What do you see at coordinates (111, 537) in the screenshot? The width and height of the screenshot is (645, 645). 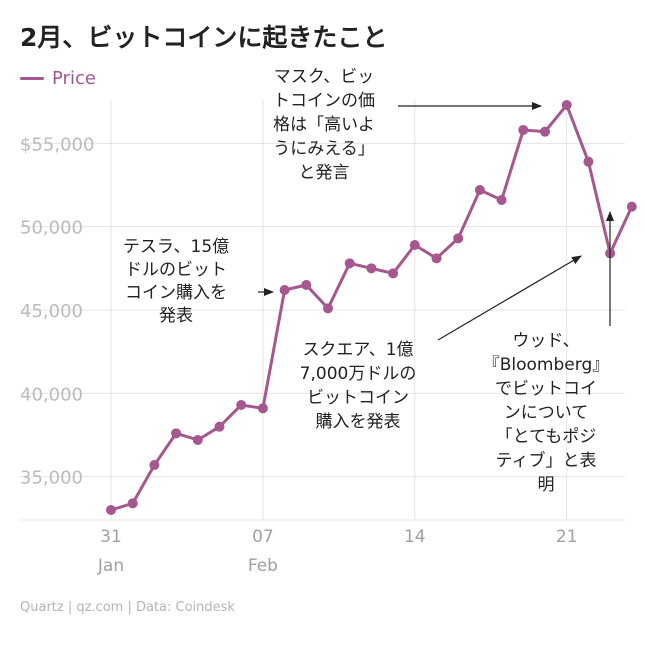 I see `x-tick-label: 31` at bounding box center [111, 537].